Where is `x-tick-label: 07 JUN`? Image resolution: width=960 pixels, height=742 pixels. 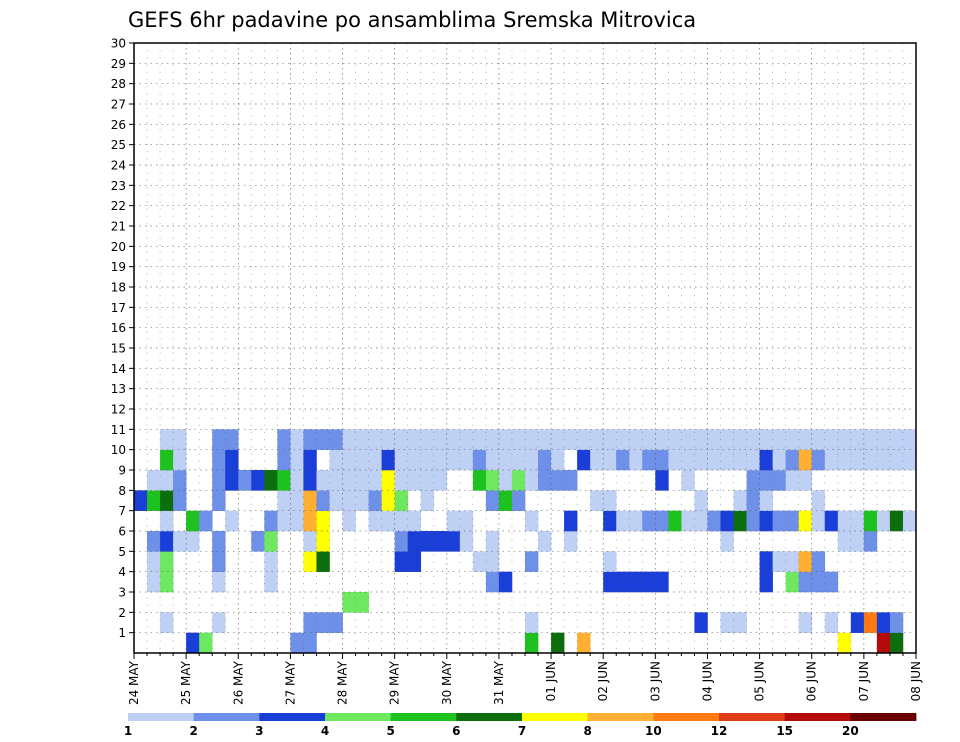 x-tick-label: 07 JUN is located at coordinates (864, 681).